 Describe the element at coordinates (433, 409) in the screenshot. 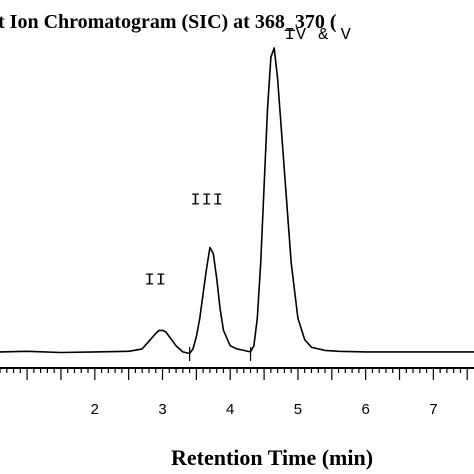

I see `x-tick-label: 7` at that location.